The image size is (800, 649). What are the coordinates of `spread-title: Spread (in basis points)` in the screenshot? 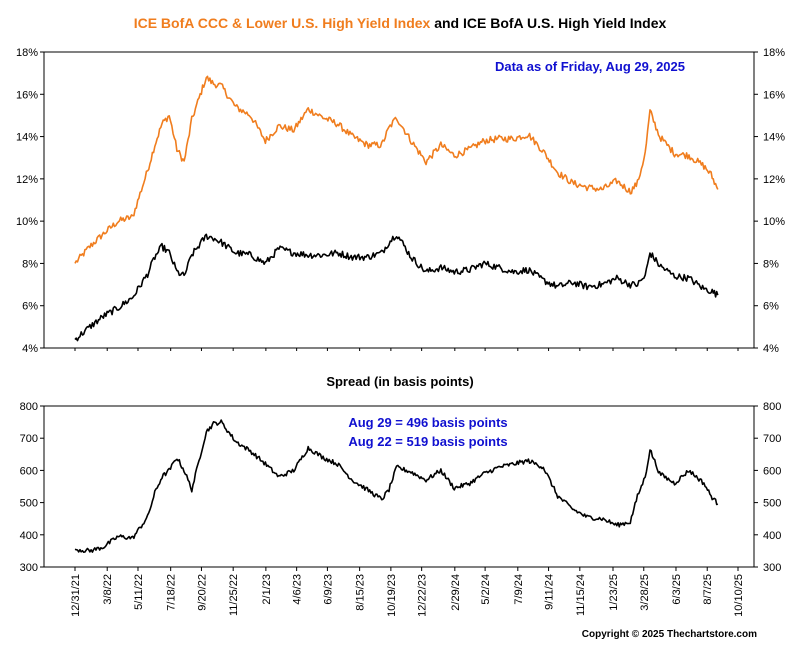 It's located at (399, 381).